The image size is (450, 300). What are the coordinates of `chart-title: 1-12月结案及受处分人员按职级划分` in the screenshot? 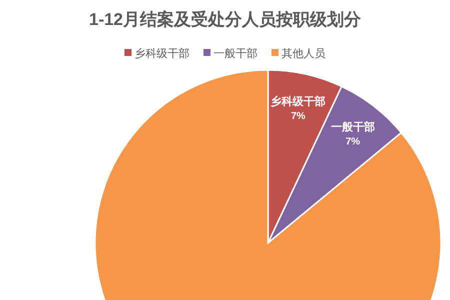 It's located at (225, 19).